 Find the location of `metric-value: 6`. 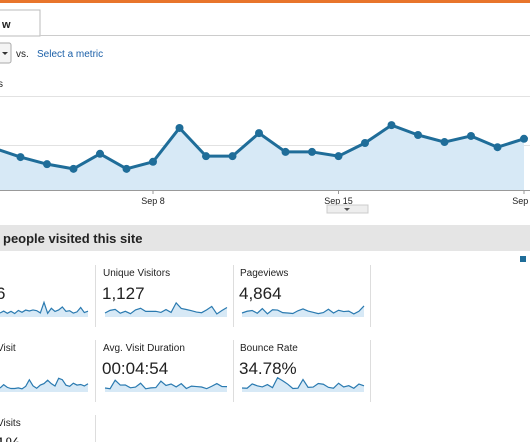

metric-value: 6 is located at coordinates (2, 293).